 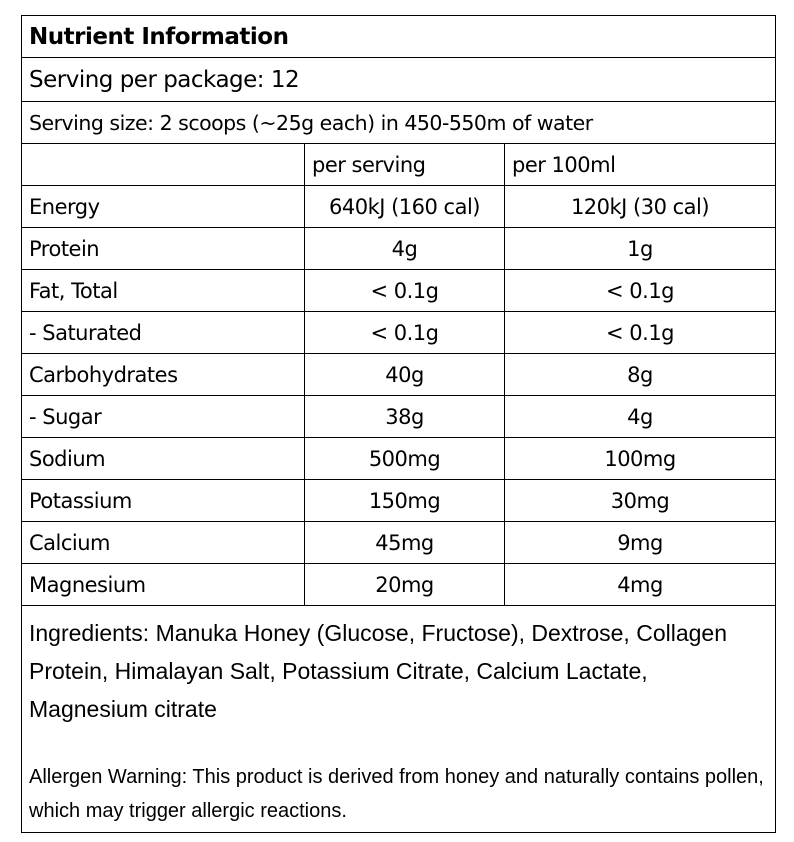 I want to click on per-serving-value: 45mg, so click(x=404, y=542).